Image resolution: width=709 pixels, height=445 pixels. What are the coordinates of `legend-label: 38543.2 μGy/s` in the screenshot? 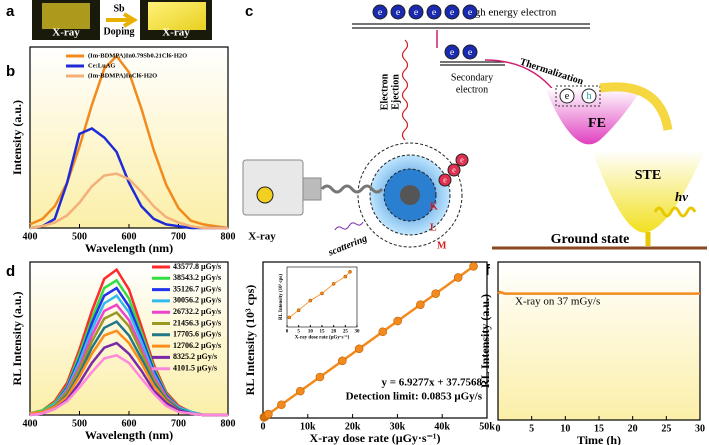 It's located at (197, 277).